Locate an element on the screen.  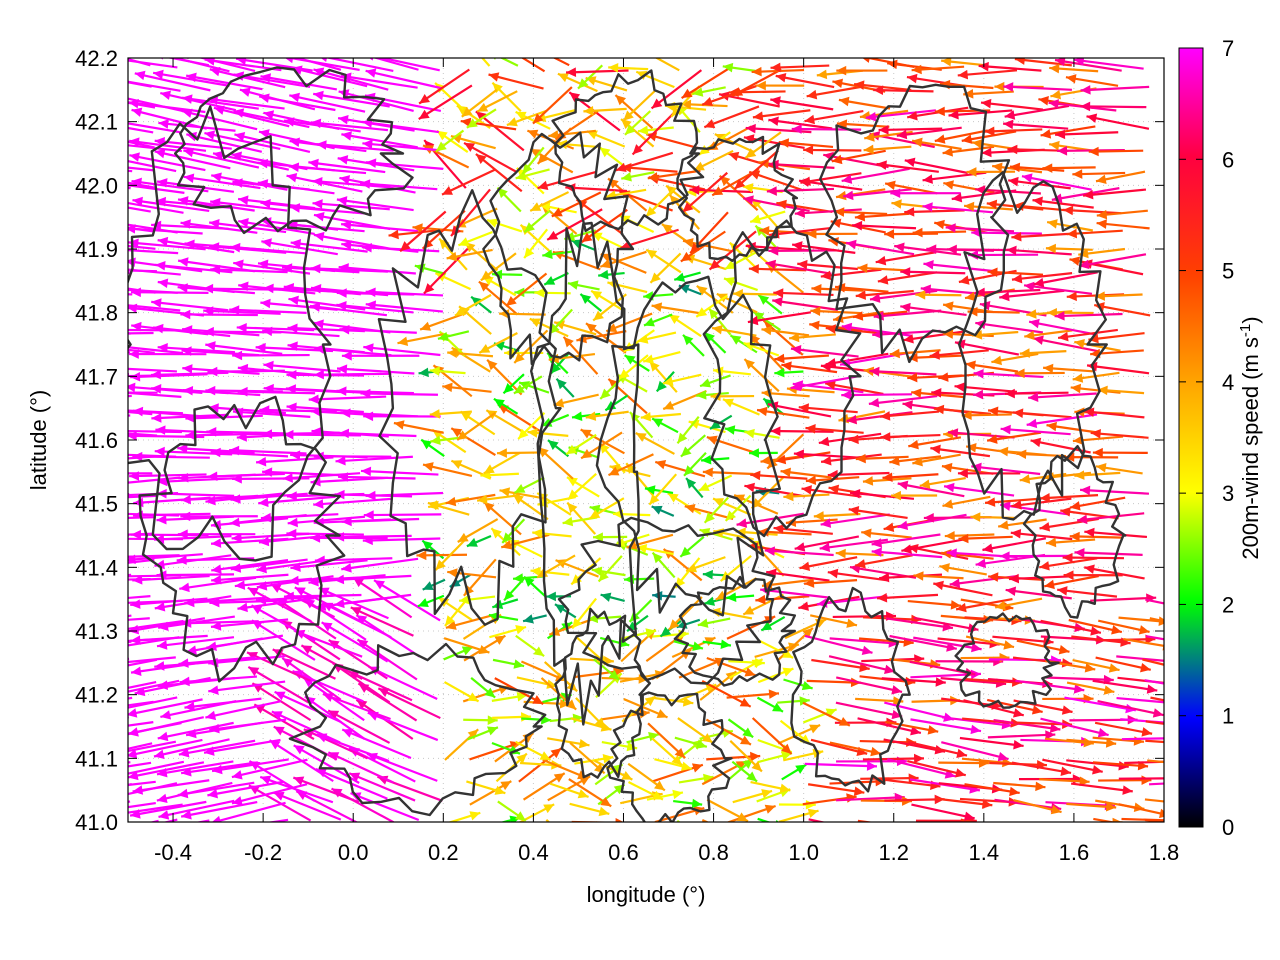
colorbar-title-tail: ) is located at coordinates (1250, 319).